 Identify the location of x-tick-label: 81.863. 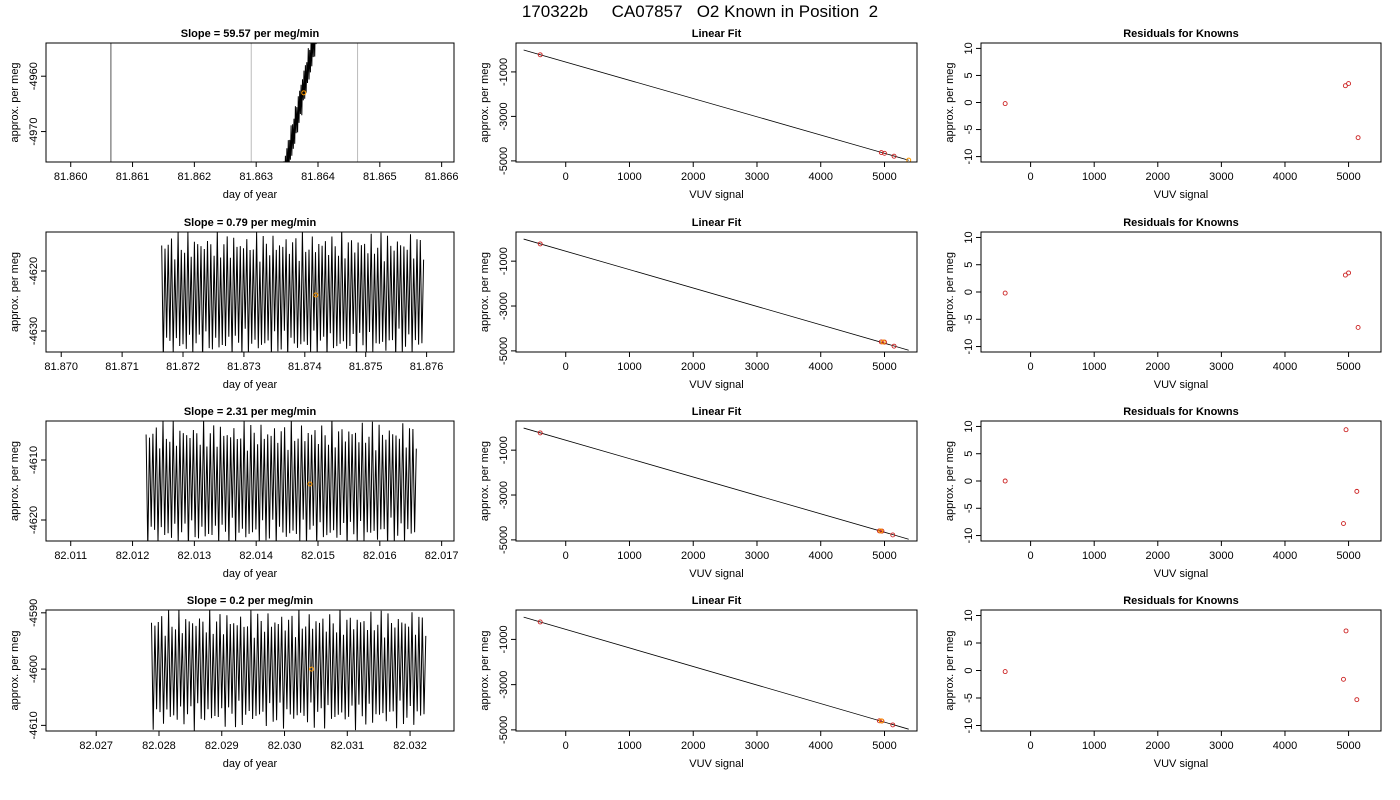
(256, 177).